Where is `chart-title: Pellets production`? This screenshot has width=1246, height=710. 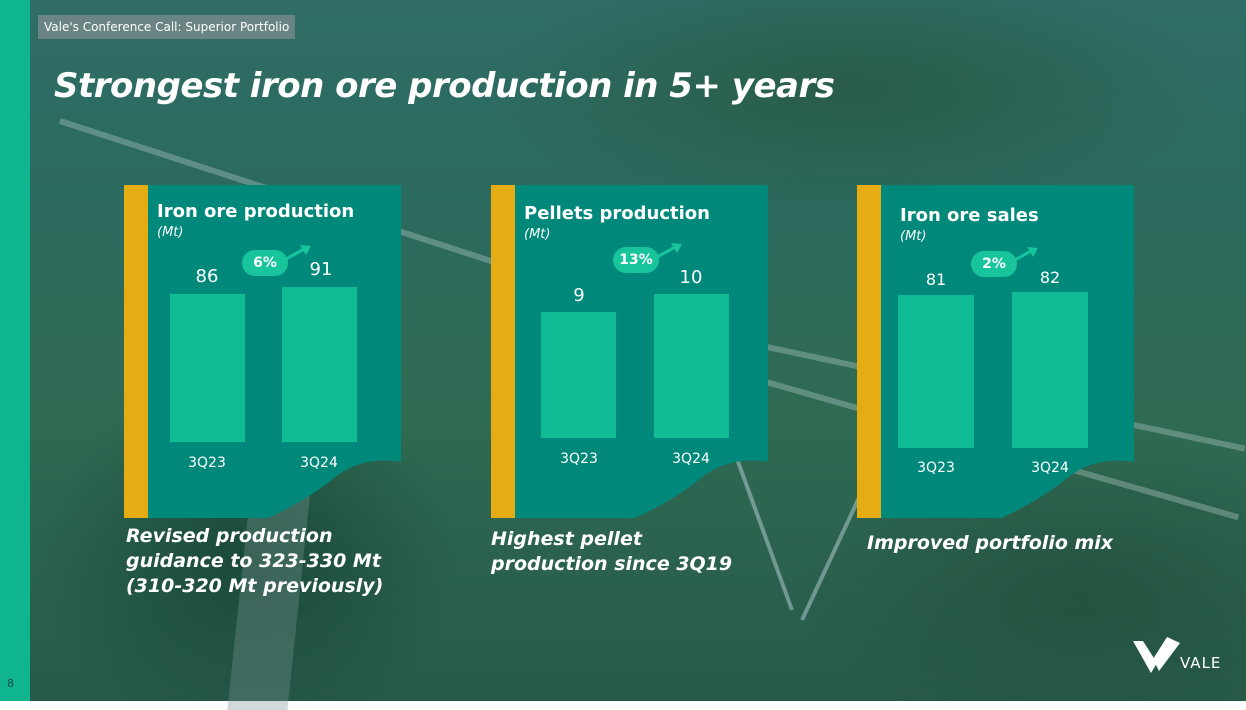 chart-title: Pellets production is located at coordinates (617, 213).